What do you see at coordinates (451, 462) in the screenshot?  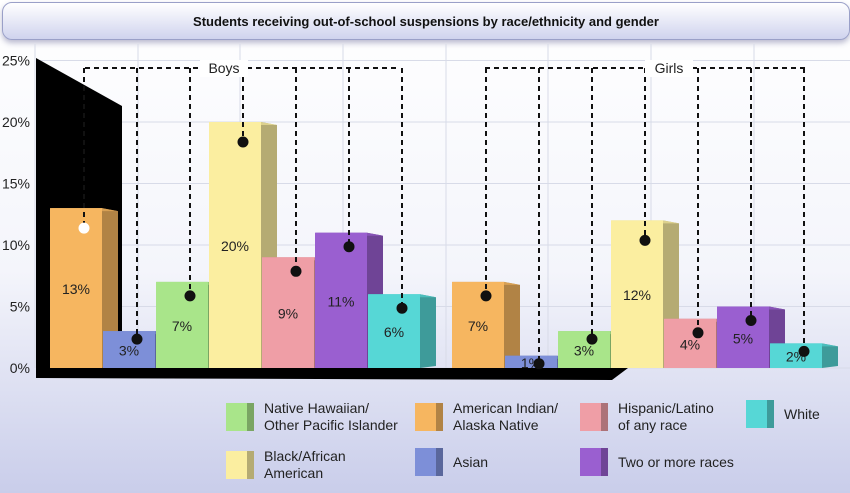 I see `legend-item: Asian` at bounding box center [451, 462].